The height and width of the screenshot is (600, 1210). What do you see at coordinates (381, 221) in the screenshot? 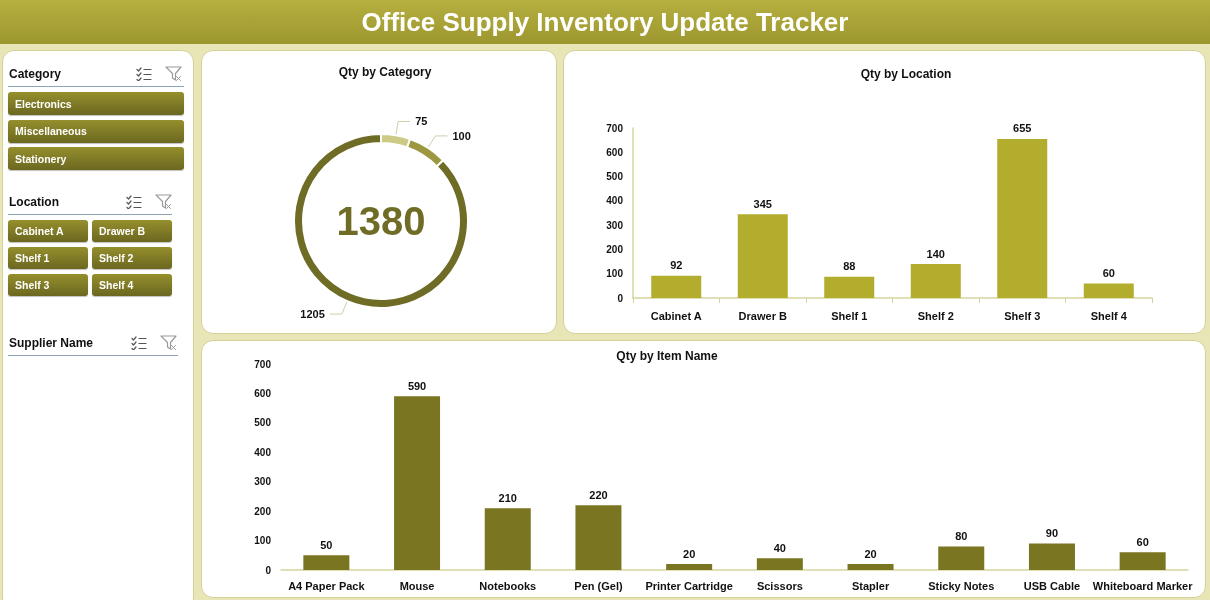
I see `text: 1380` at bounding box center [381, 221].